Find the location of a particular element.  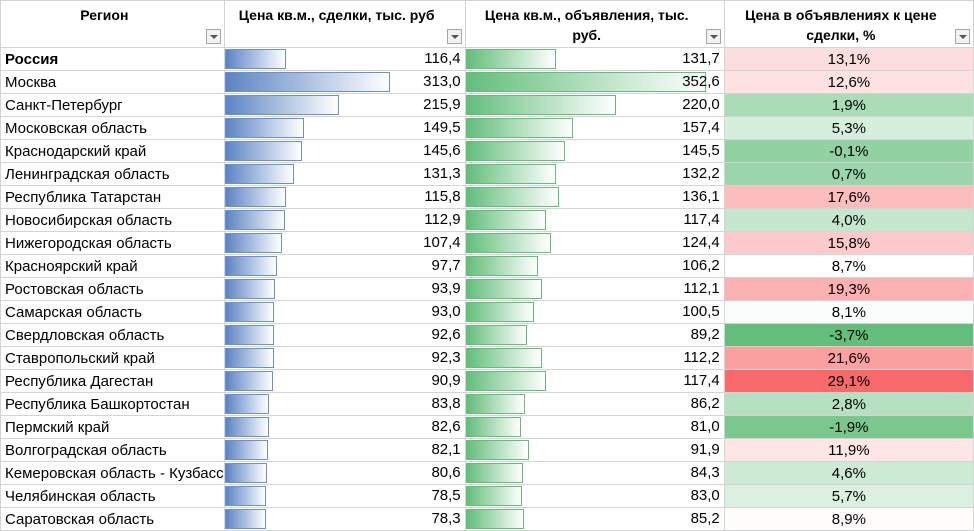

region-cell: Москва is located at coordinates (112, 82).